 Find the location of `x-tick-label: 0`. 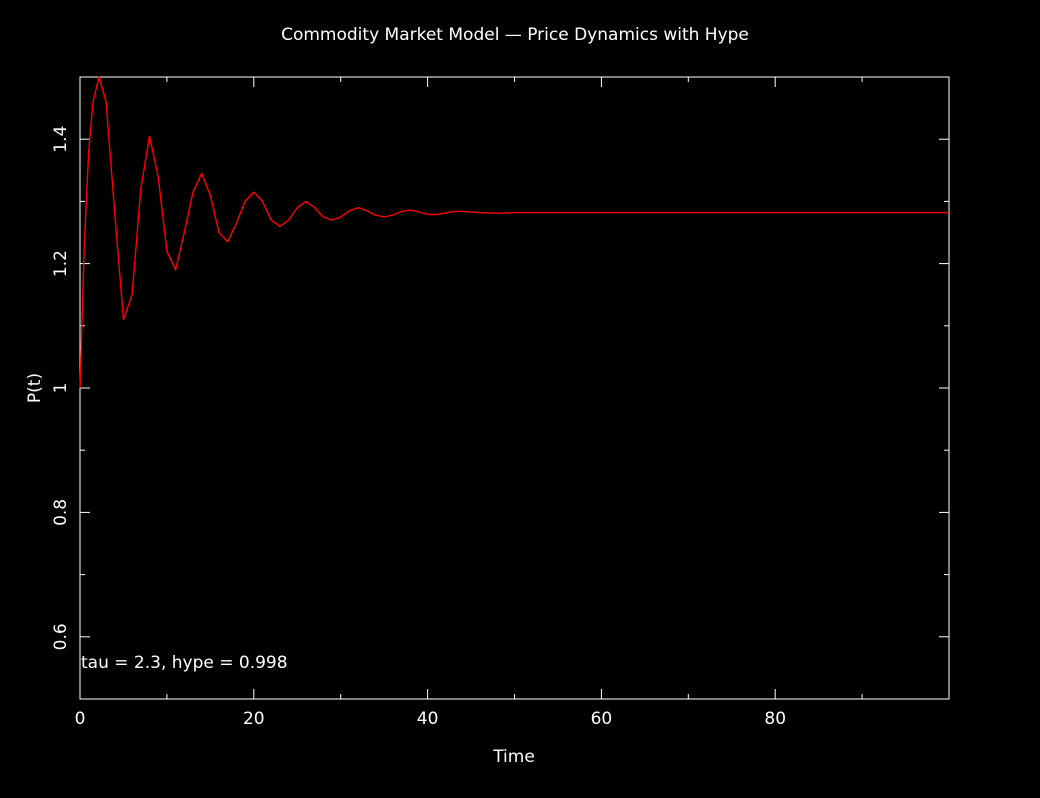

x-tick-label: 0 is located at coordinates (80, 719).